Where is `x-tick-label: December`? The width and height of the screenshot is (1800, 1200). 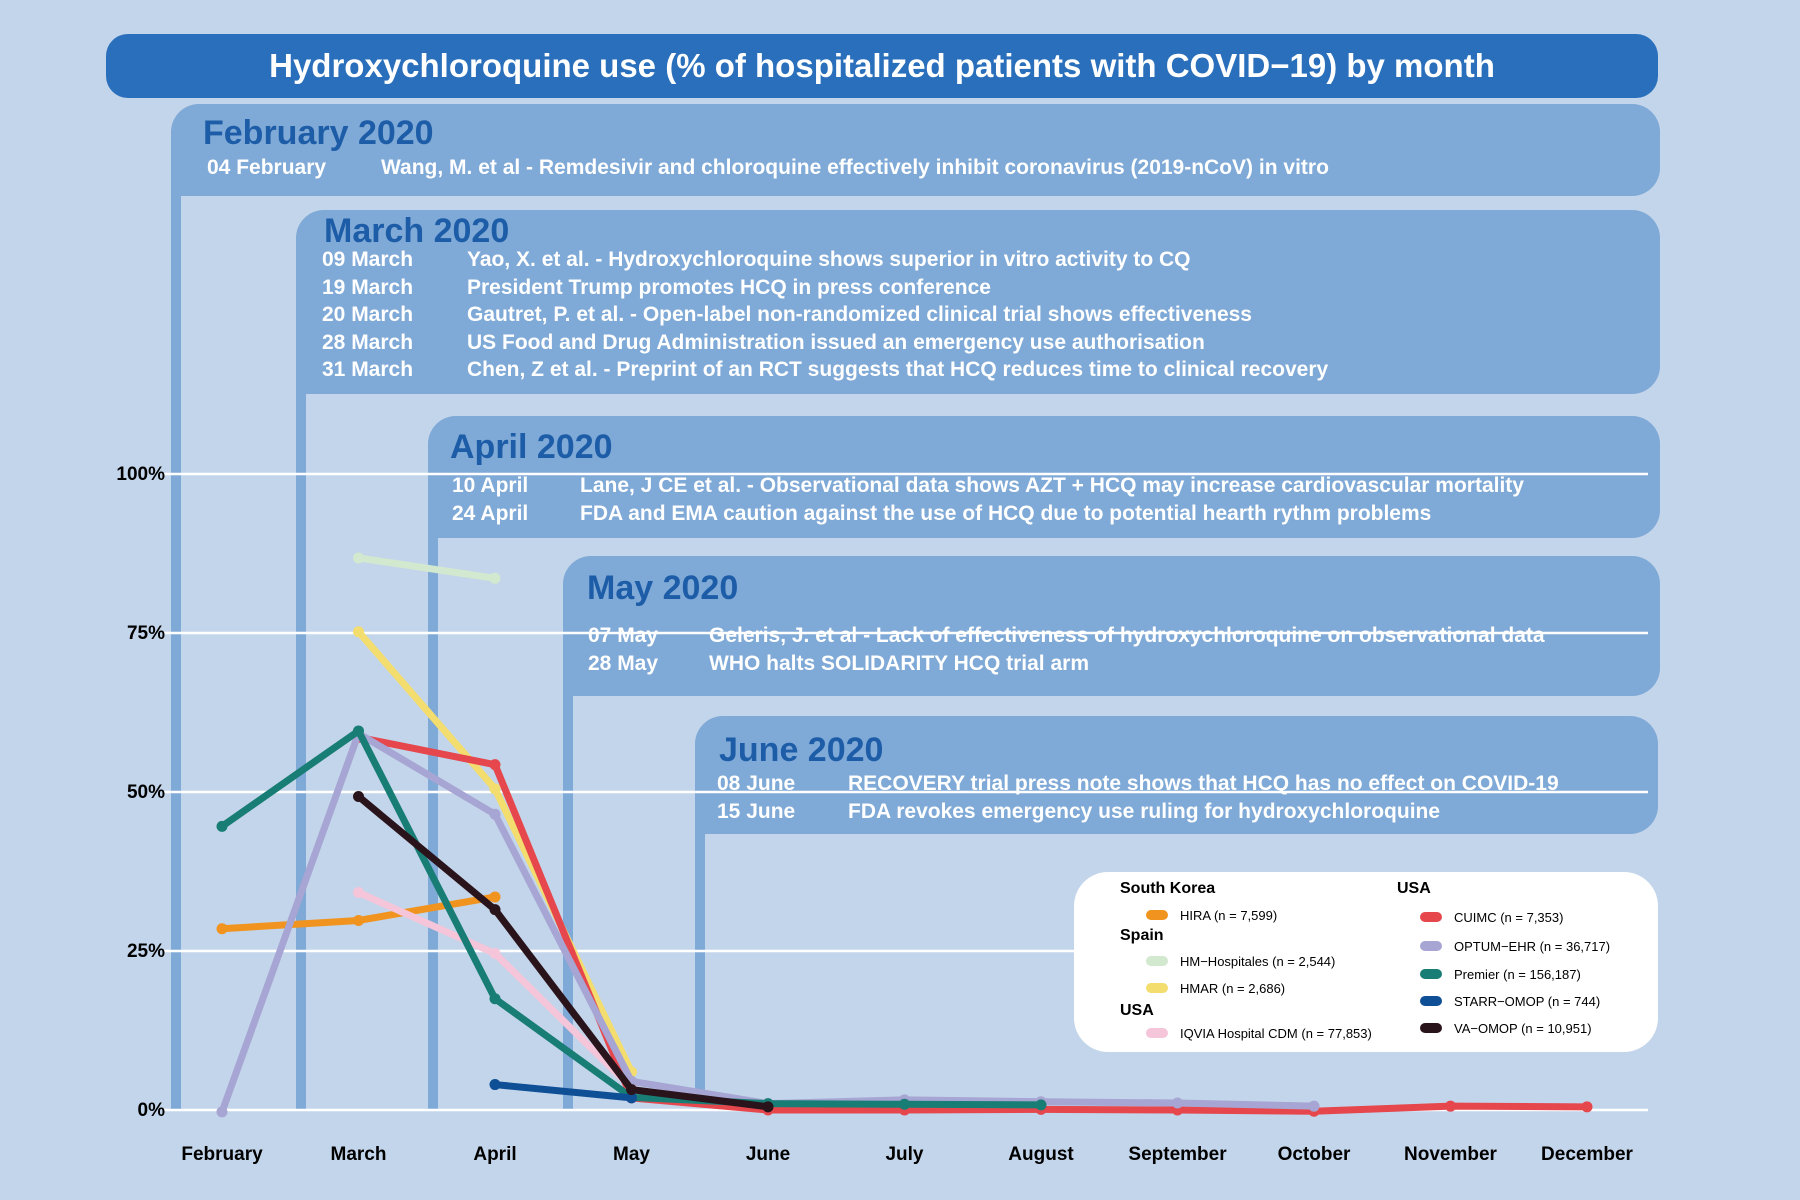 x-tick-label: December is located at coordinates (1587, 1154).